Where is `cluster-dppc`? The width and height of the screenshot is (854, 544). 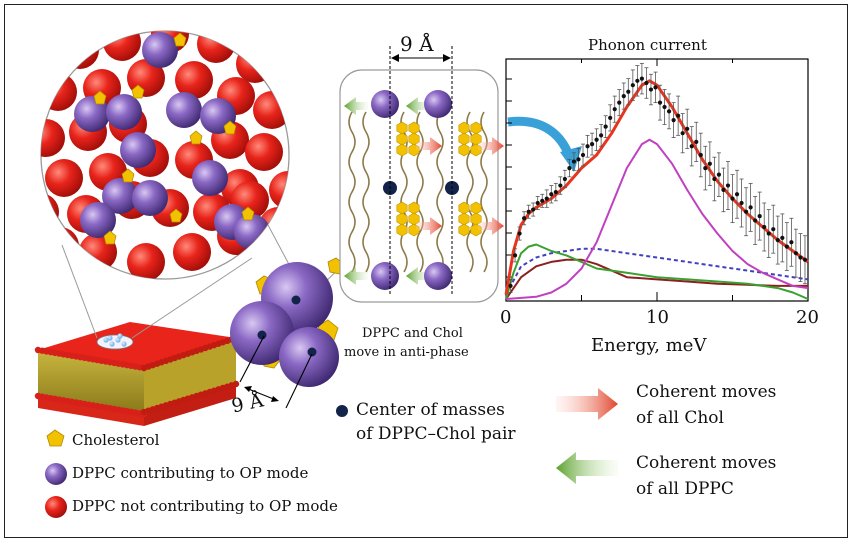 cluster-dppc is located at coordinates (309, 357).